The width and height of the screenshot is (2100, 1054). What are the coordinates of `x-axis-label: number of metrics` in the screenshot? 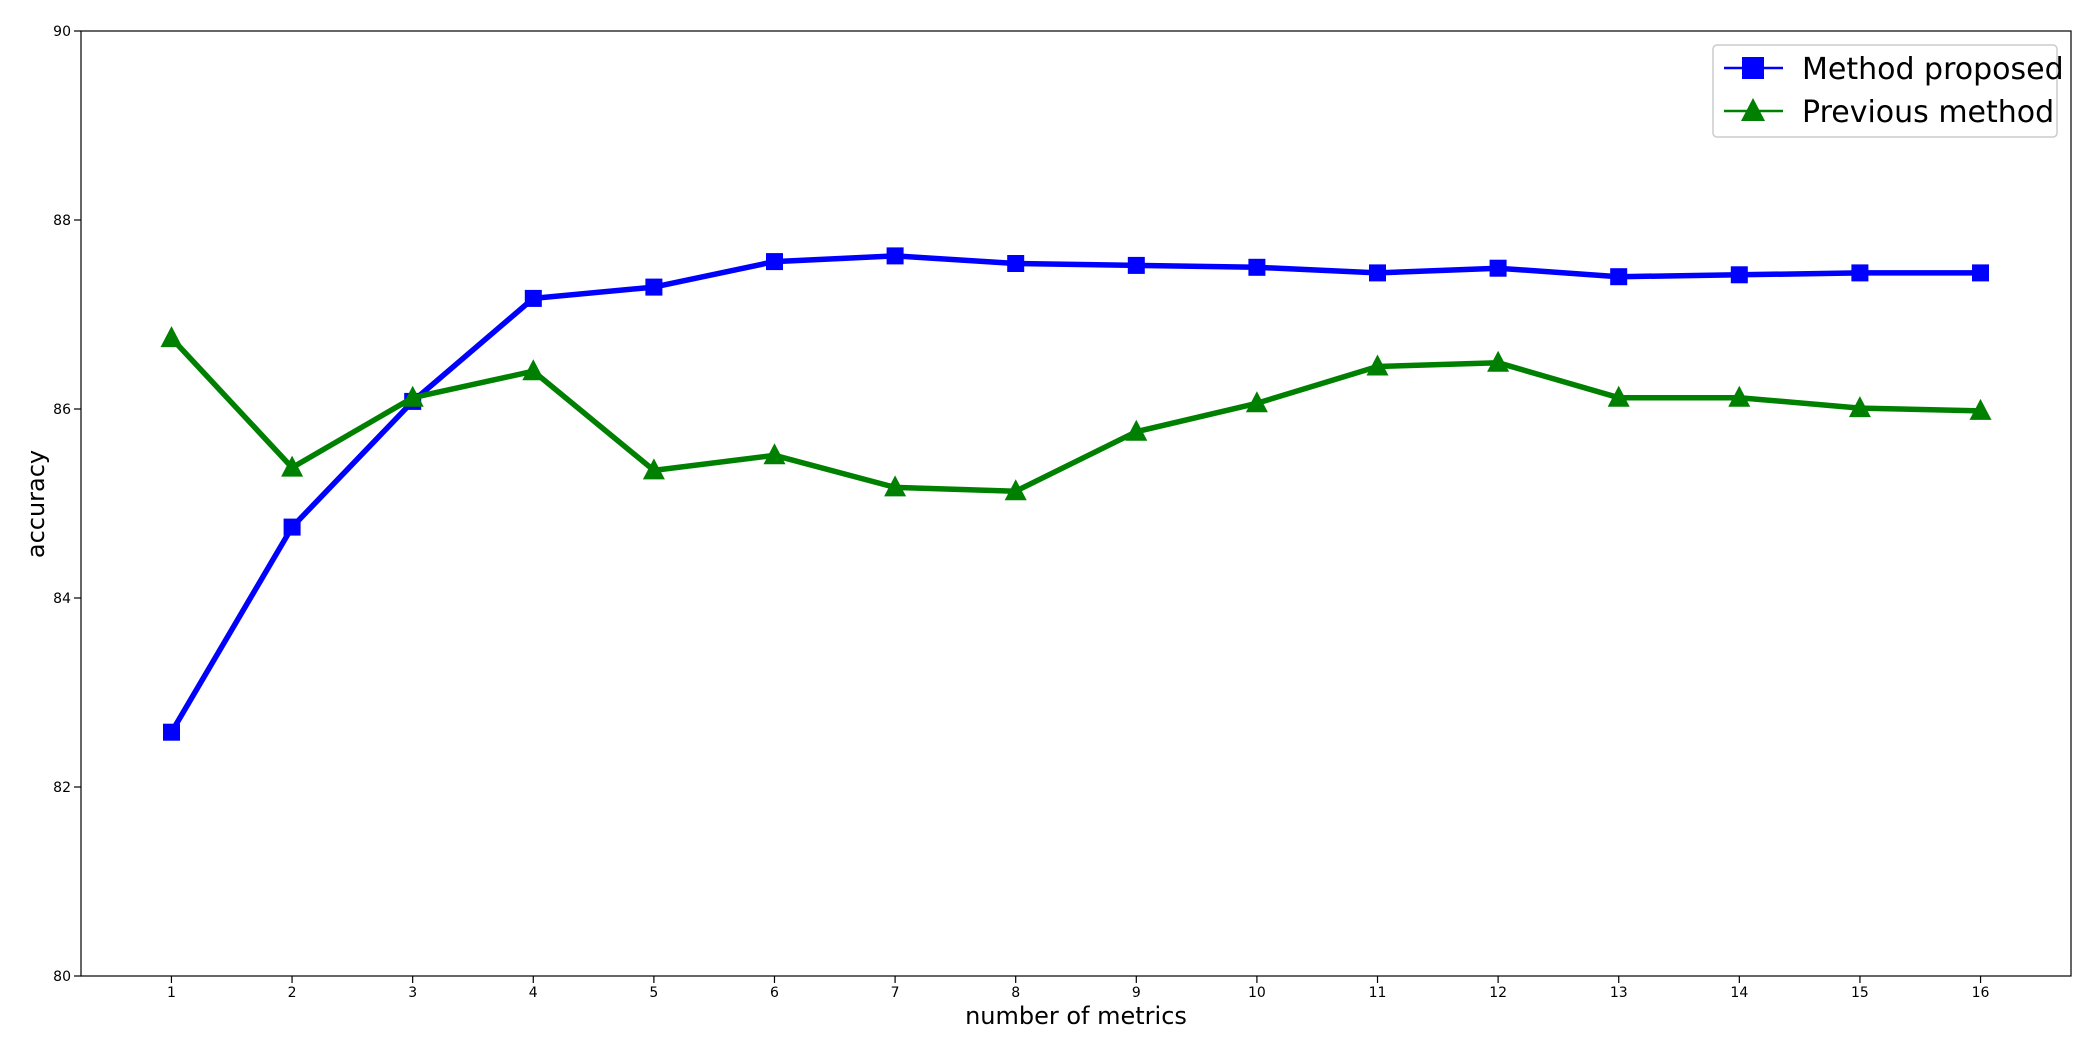 It's located at (1076, 1016).